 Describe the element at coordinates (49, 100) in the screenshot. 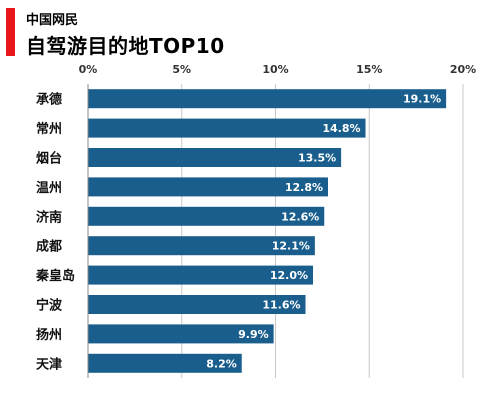

I see `category-label: 承德` at that location.